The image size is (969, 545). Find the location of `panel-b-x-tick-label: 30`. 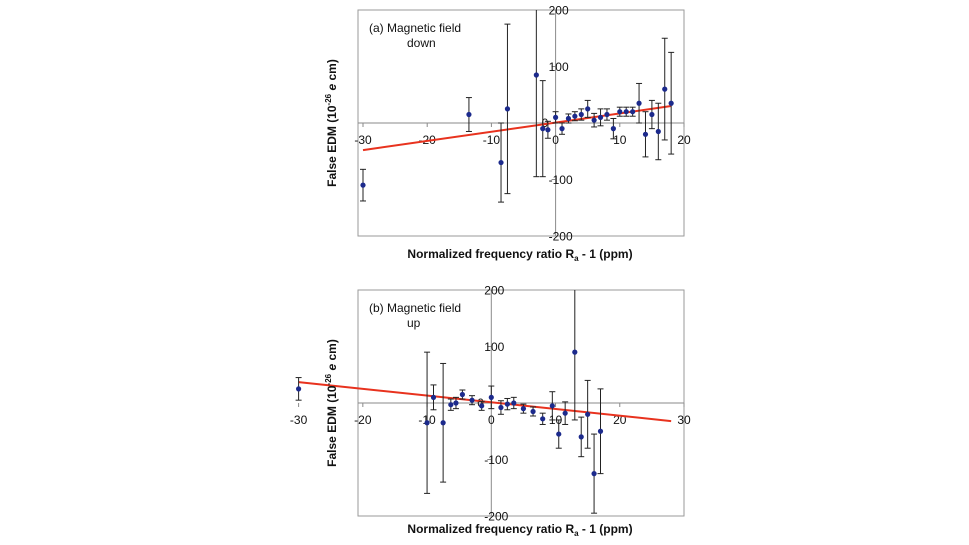

panel-b-x-tick-label: 30 is located at coordinates (684, 420).